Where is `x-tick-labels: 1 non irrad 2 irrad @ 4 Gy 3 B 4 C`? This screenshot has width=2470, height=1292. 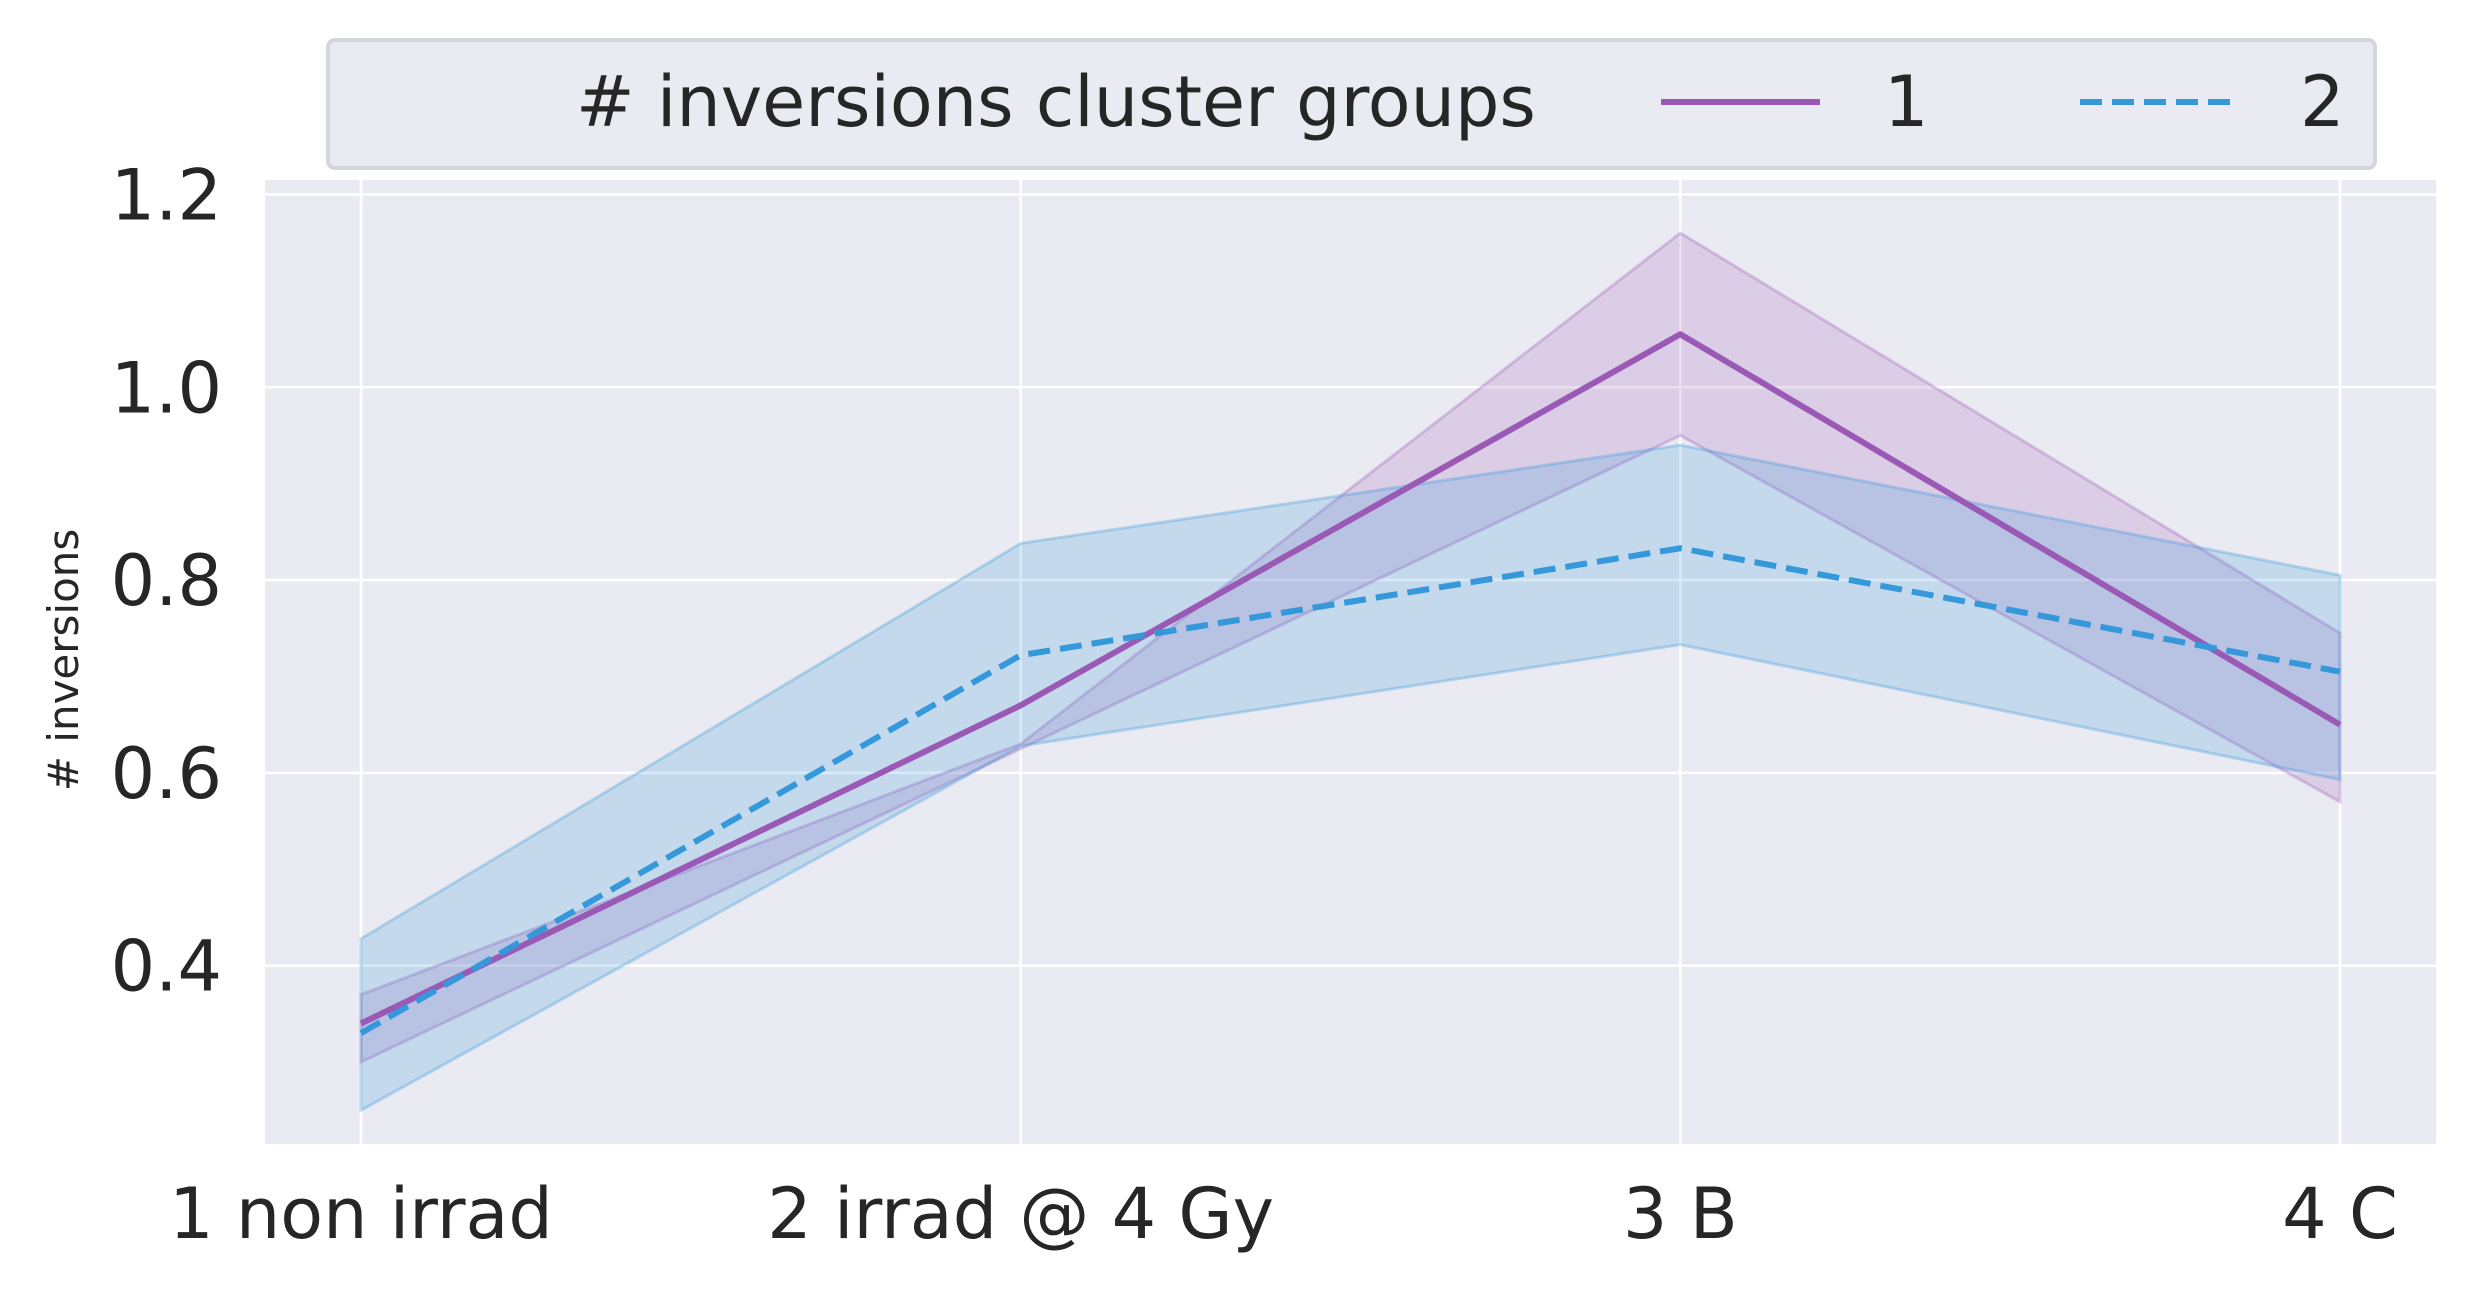
x-tick-labels: 1 non irrad 2 irrad @ 4 Gy 3 B 4 C is located at coordinates (1283, 1214).